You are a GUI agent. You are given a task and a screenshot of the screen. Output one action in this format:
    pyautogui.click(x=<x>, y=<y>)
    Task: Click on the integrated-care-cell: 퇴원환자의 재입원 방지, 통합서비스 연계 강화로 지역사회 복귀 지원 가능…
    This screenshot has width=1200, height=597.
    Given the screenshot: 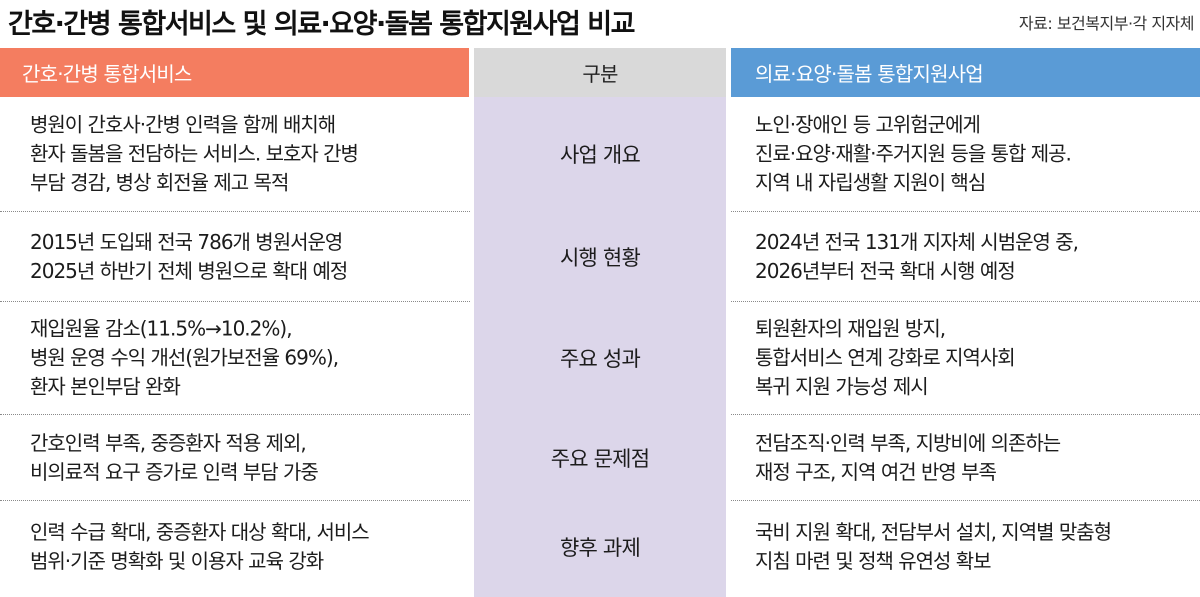 What is the action you would take?
    pyautogui.click(x=885, y=358)
    